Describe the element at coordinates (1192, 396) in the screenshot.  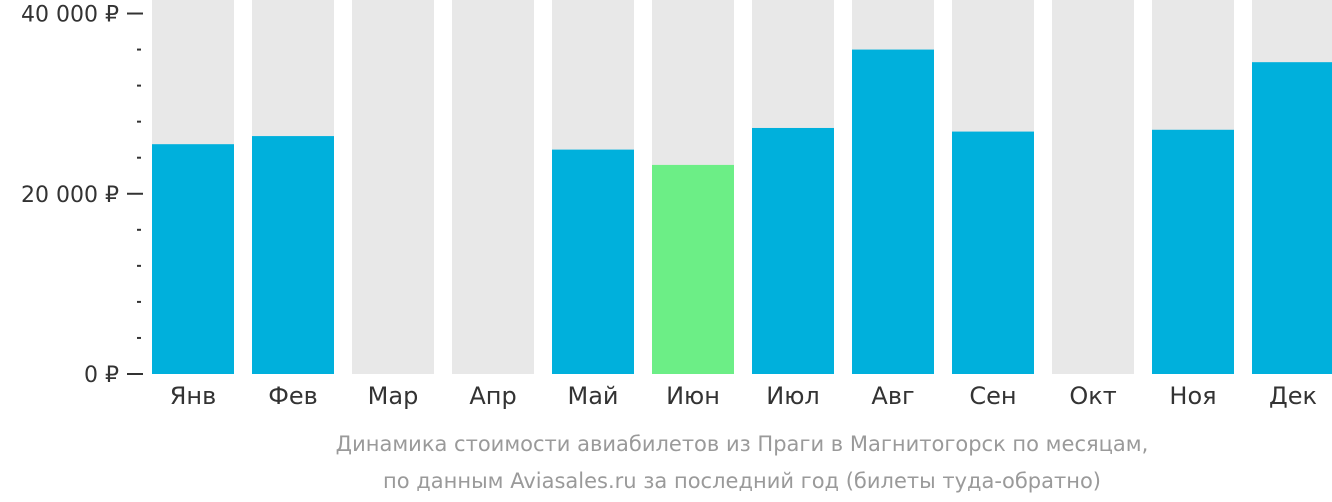
I see `x-tick-label: Ноя` at that location.